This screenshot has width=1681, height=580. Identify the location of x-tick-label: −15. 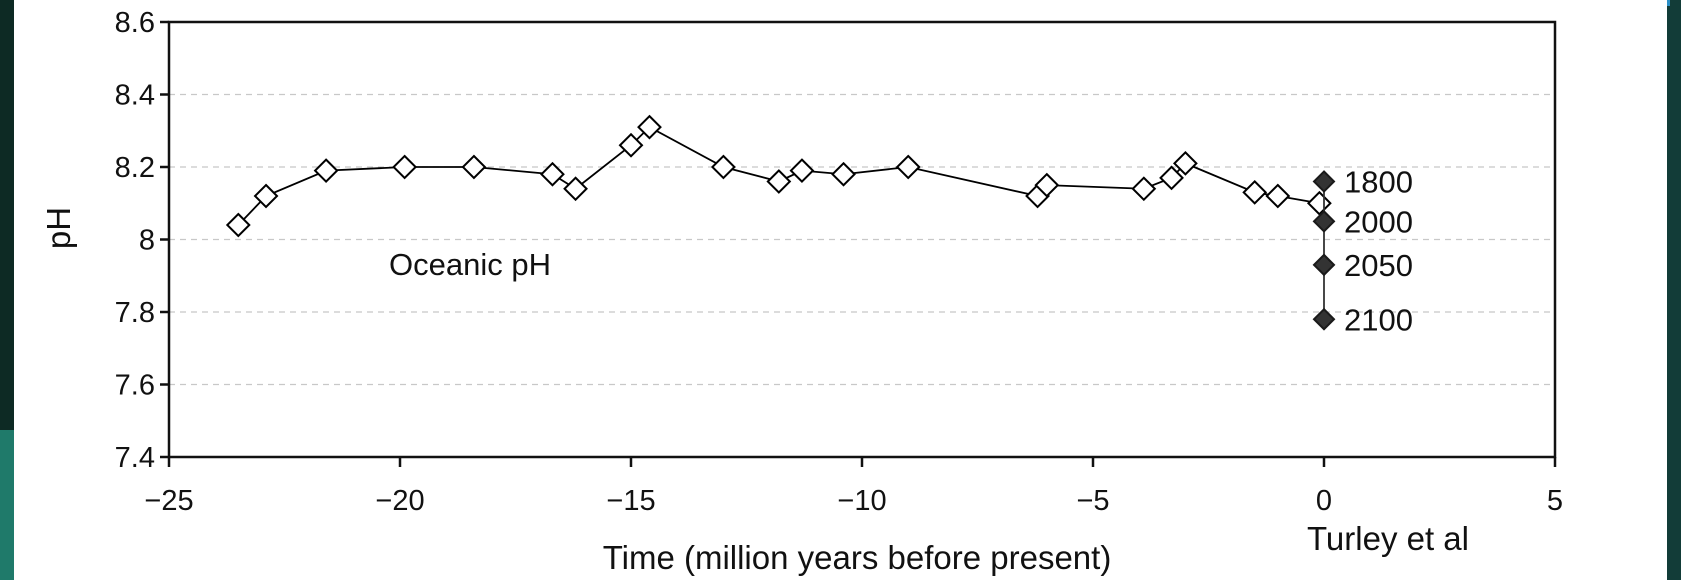
(630, 501).